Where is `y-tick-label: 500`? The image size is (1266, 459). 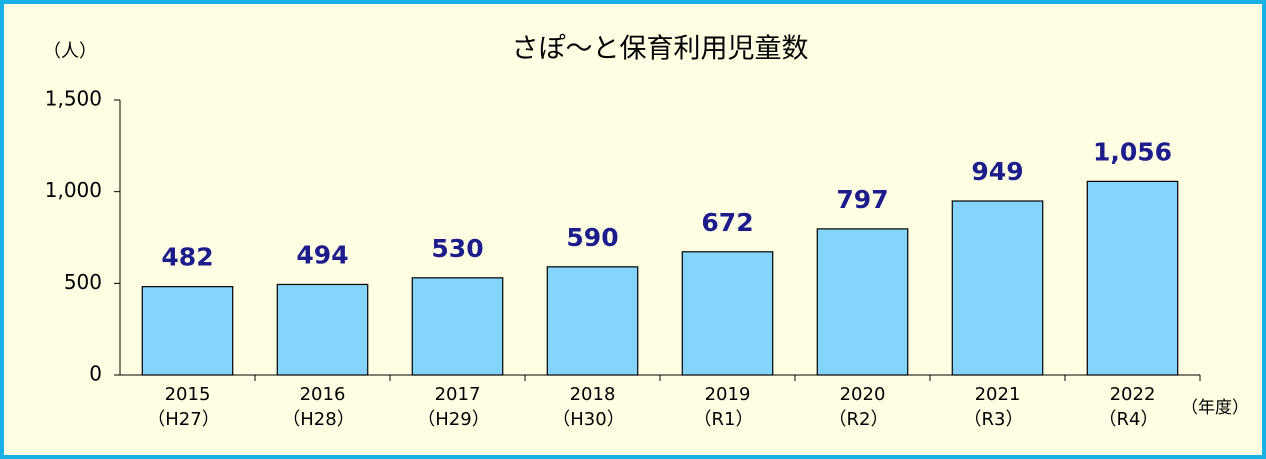
y-tick-label: 500 is located at coordinates (83, 282).